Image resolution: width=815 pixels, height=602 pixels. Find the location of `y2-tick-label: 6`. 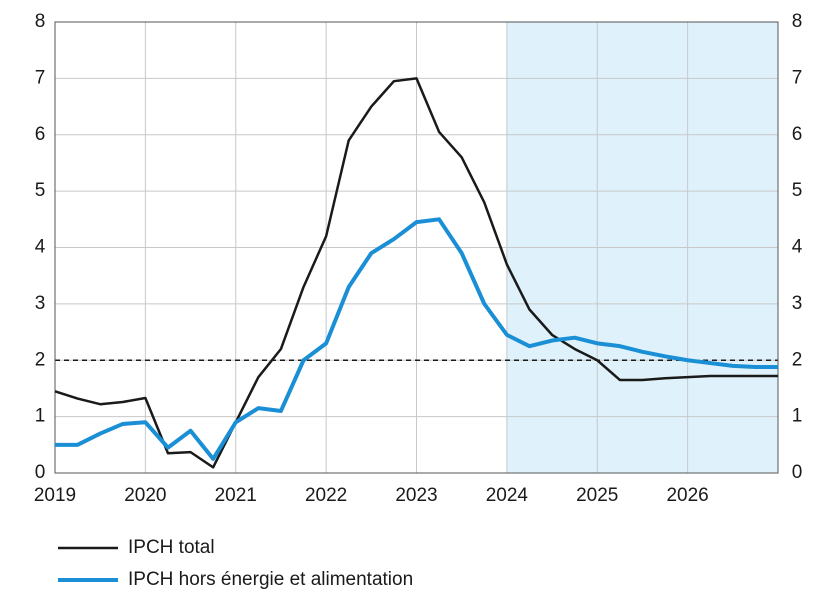

y2-tick-label: 6 is located at coordinates (797, 134).